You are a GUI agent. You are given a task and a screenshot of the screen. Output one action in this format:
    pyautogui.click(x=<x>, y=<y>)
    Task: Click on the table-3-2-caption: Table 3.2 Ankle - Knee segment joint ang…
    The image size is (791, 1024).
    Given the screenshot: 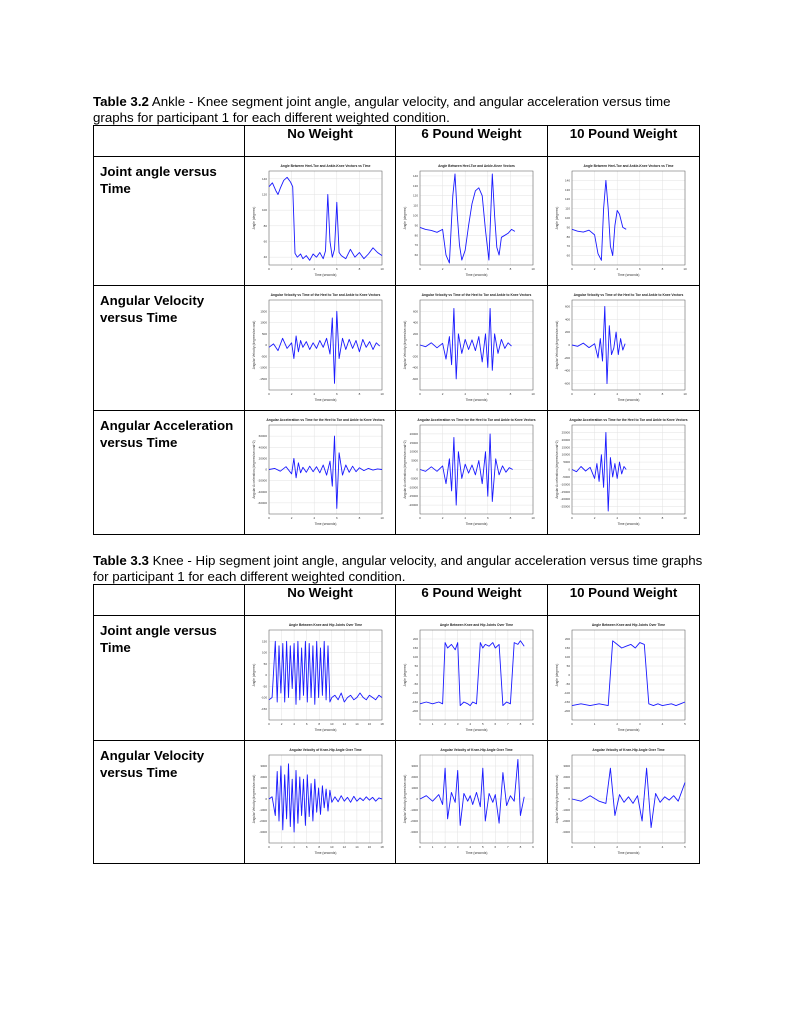 What is the action you would take?
    pyautogui.click(x=398, y=109)
    